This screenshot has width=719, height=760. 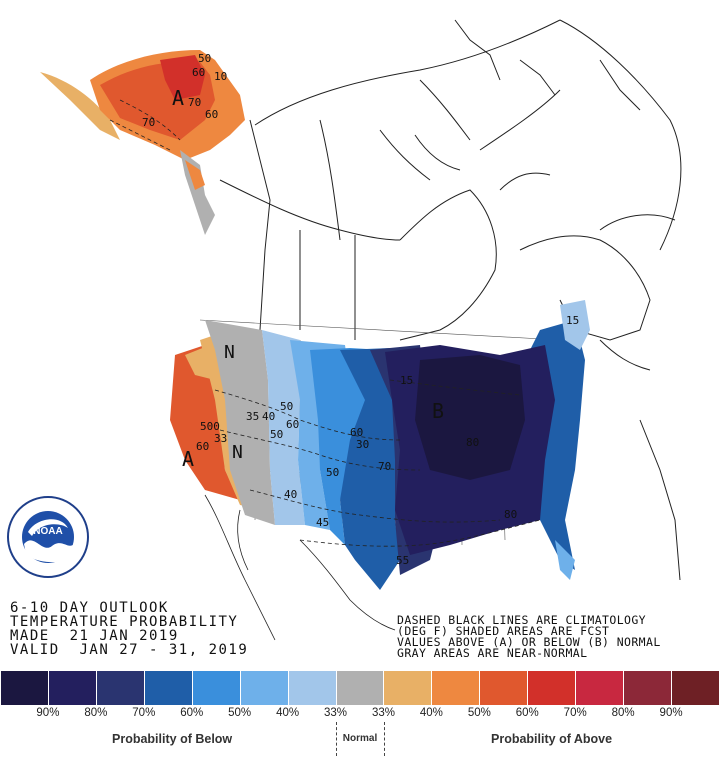 What do you see at coordinates (172, 739) in the screenshot?
I see `below-caption: Probability of Below` at bounding box center [172, 739].